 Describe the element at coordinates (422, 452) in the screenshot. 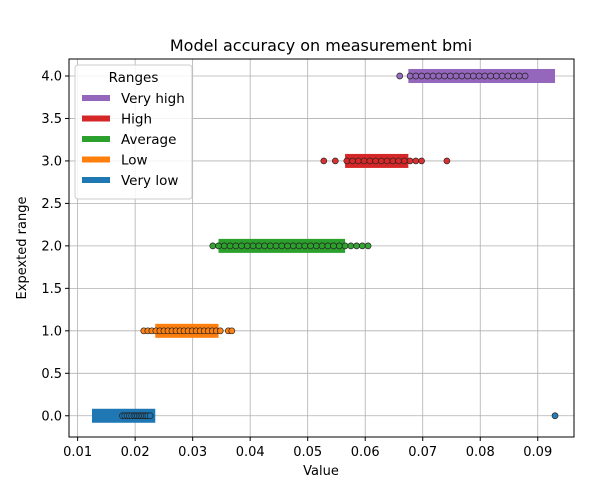

I see `x-tick-label: 0.07` at that location.